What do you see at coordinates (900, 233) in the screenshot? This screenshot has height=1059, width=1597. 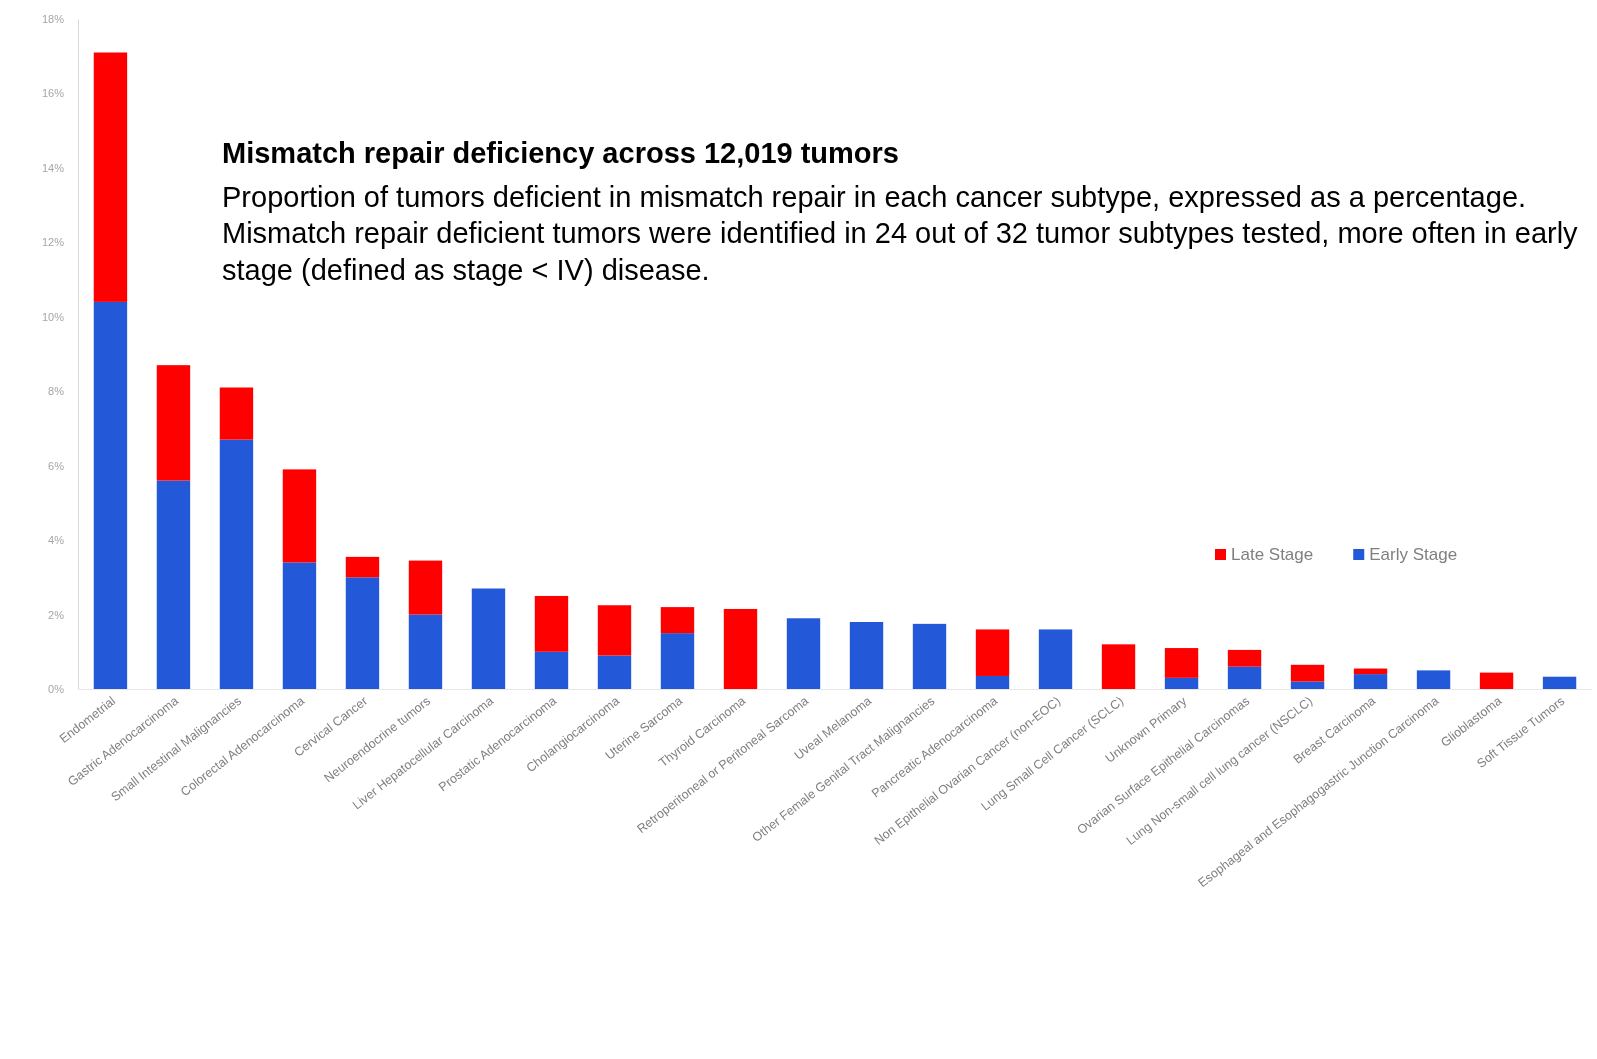 I see `text: Proportion of tumors deficient in mismatch repair in each cancer subtype, expressed as a percentage. Mismatch repair deficient tumors were identified in 24 out of 32 tumor subtypes tested, more often in early stage (defined as stage < IV) disease.` at bounding box center [900, 233].